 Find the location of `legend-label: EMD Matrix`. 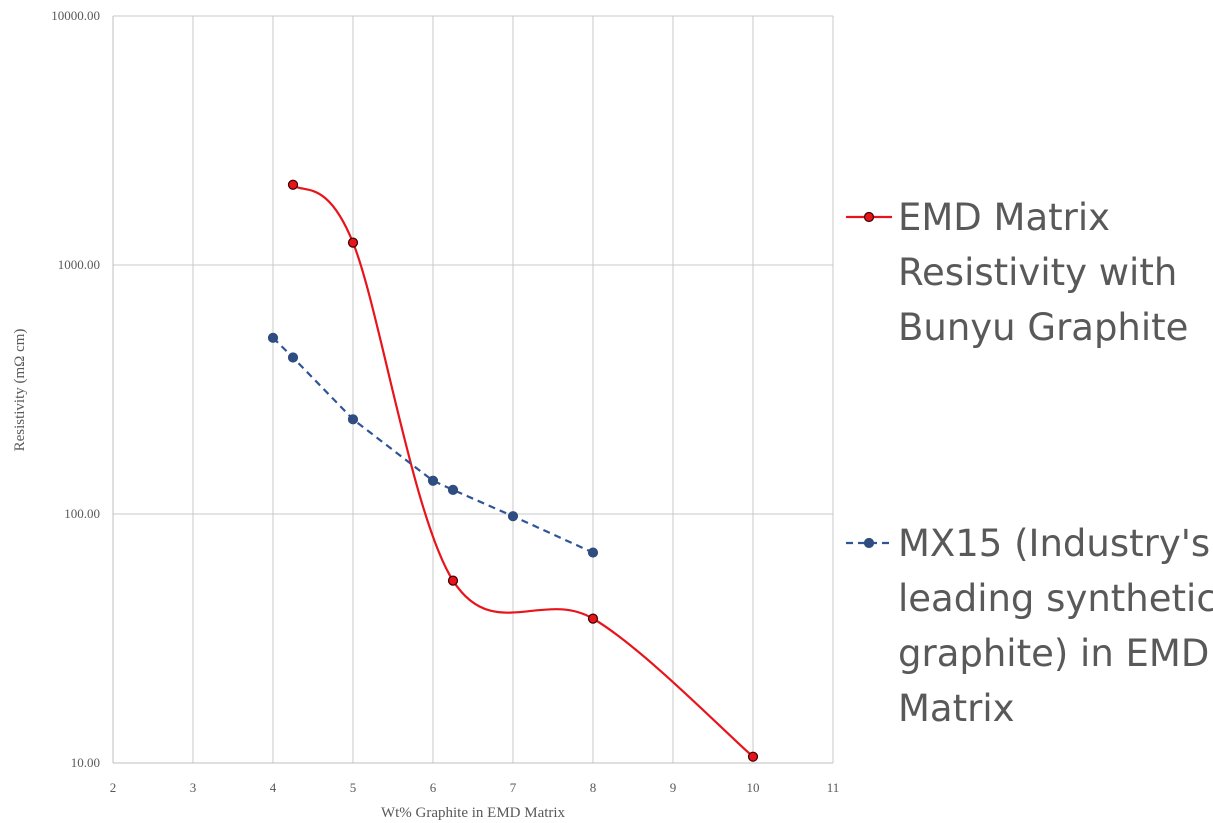

legend-label: EMD Matrix is located at coordinates (1004, 217).